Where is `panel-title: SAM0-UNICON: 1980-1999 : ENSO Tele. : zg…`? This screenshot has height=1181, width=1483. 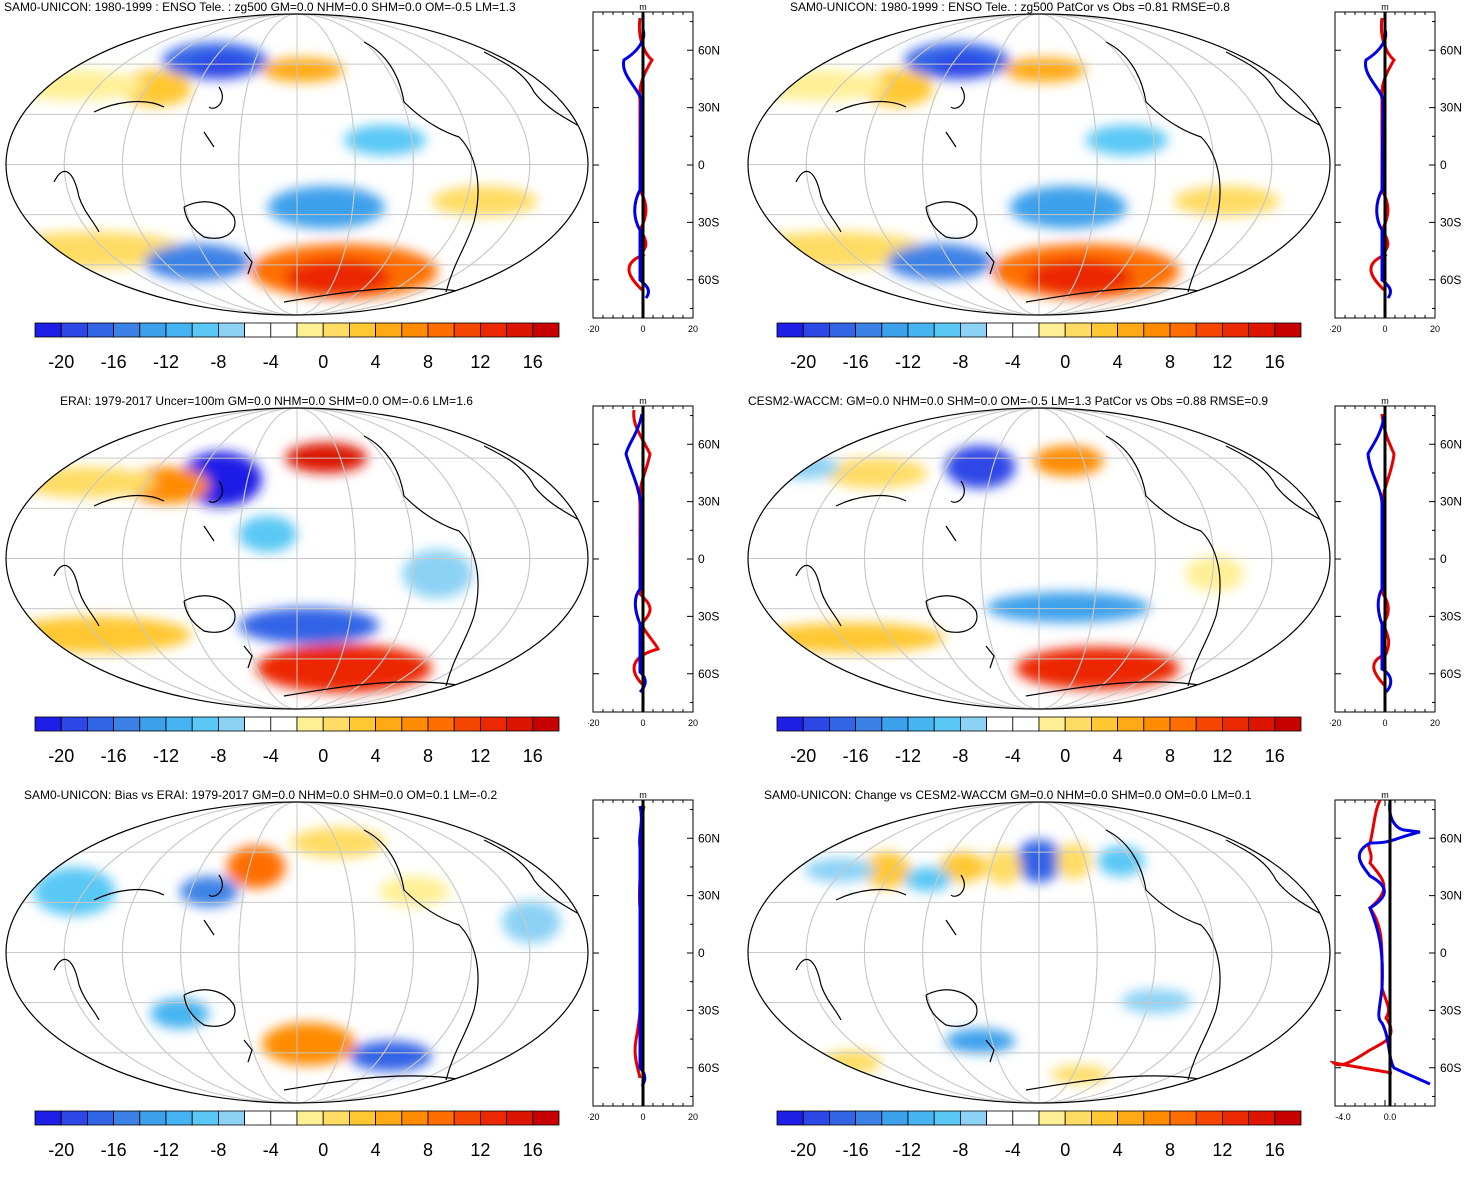
panel-title: SAM0-UNICON: 1980-1999 : ENSO Tele. : zg… is located at coordinates (1010, 7).